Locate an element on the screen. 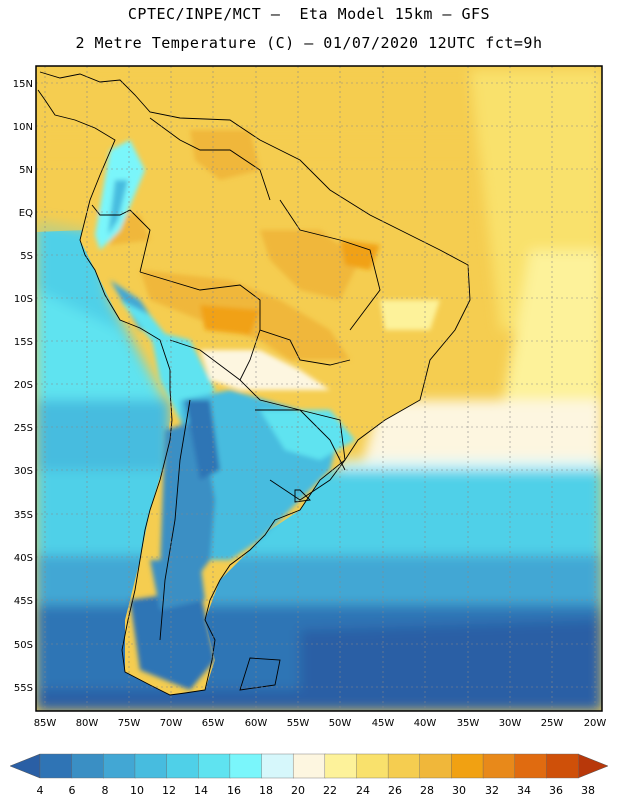 The width and height of the screenshot is (618, 800). color-scale-swatches is located at coordinates (309, 766).